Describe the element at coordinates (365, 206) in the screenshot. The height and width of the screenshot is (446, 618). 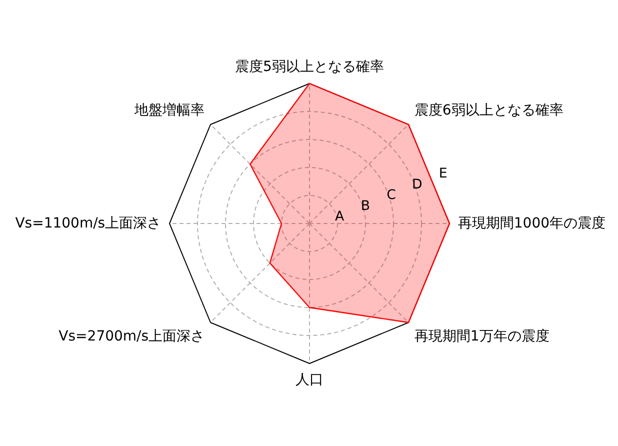
I see `y-tick-label: B` at that location.